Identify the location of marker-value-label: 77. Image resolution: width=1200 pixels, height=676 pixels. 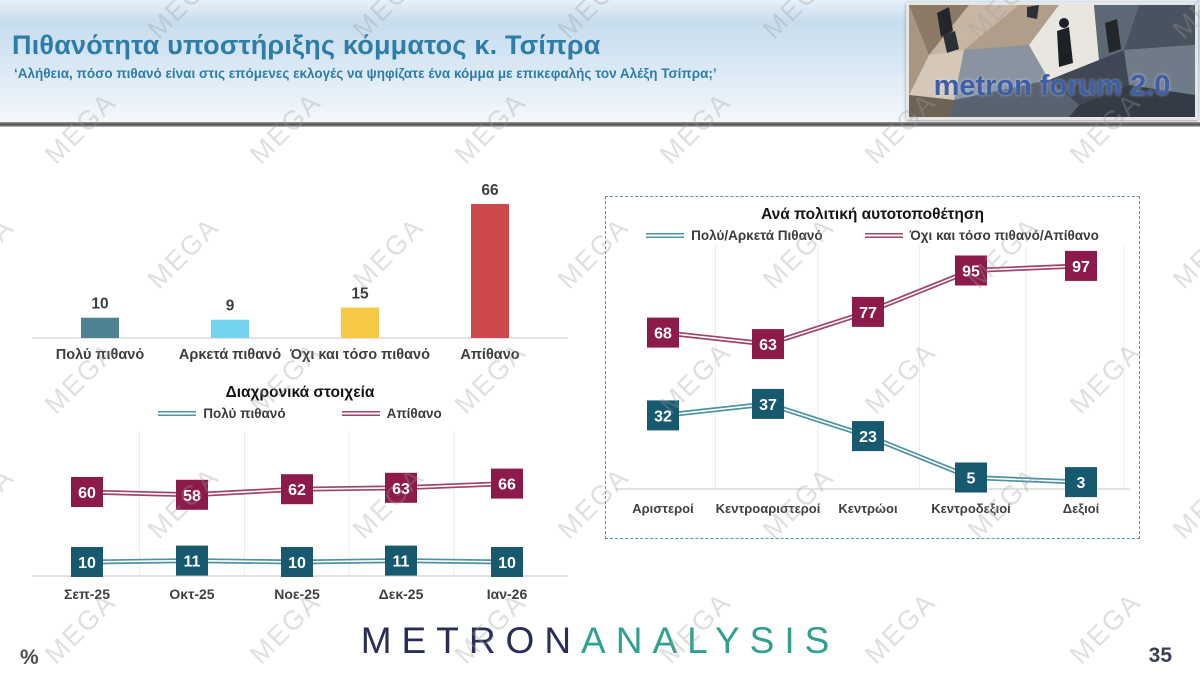
(868, 313).